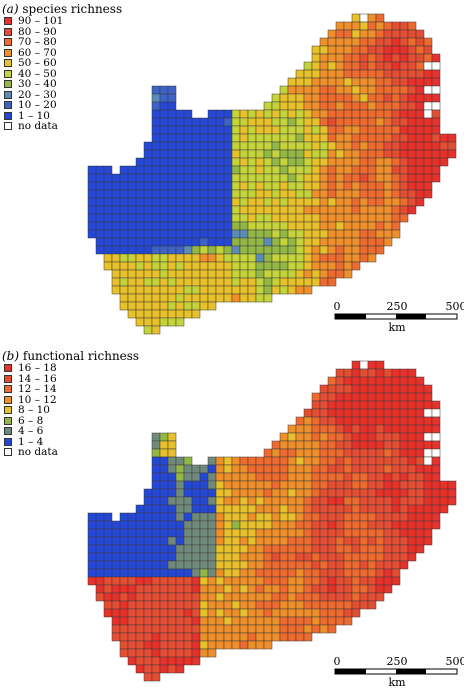 The width and height of the screenshot is (464, 695). Describe the element at coordinates (41, 21) in the screenshot. I see `legend-label: 90 – 101` at that location.